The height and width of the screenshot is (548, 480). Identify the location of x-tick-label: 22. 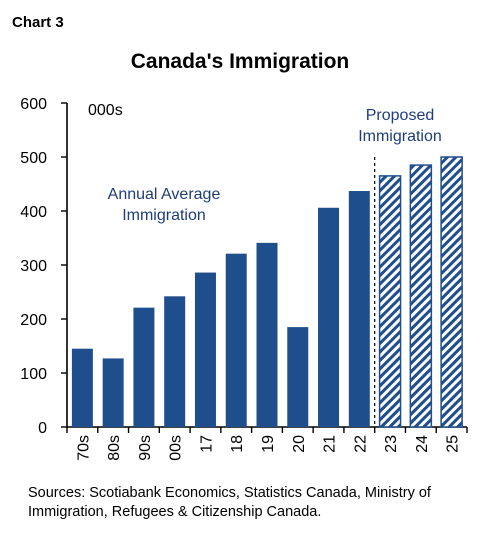
(360, 444).